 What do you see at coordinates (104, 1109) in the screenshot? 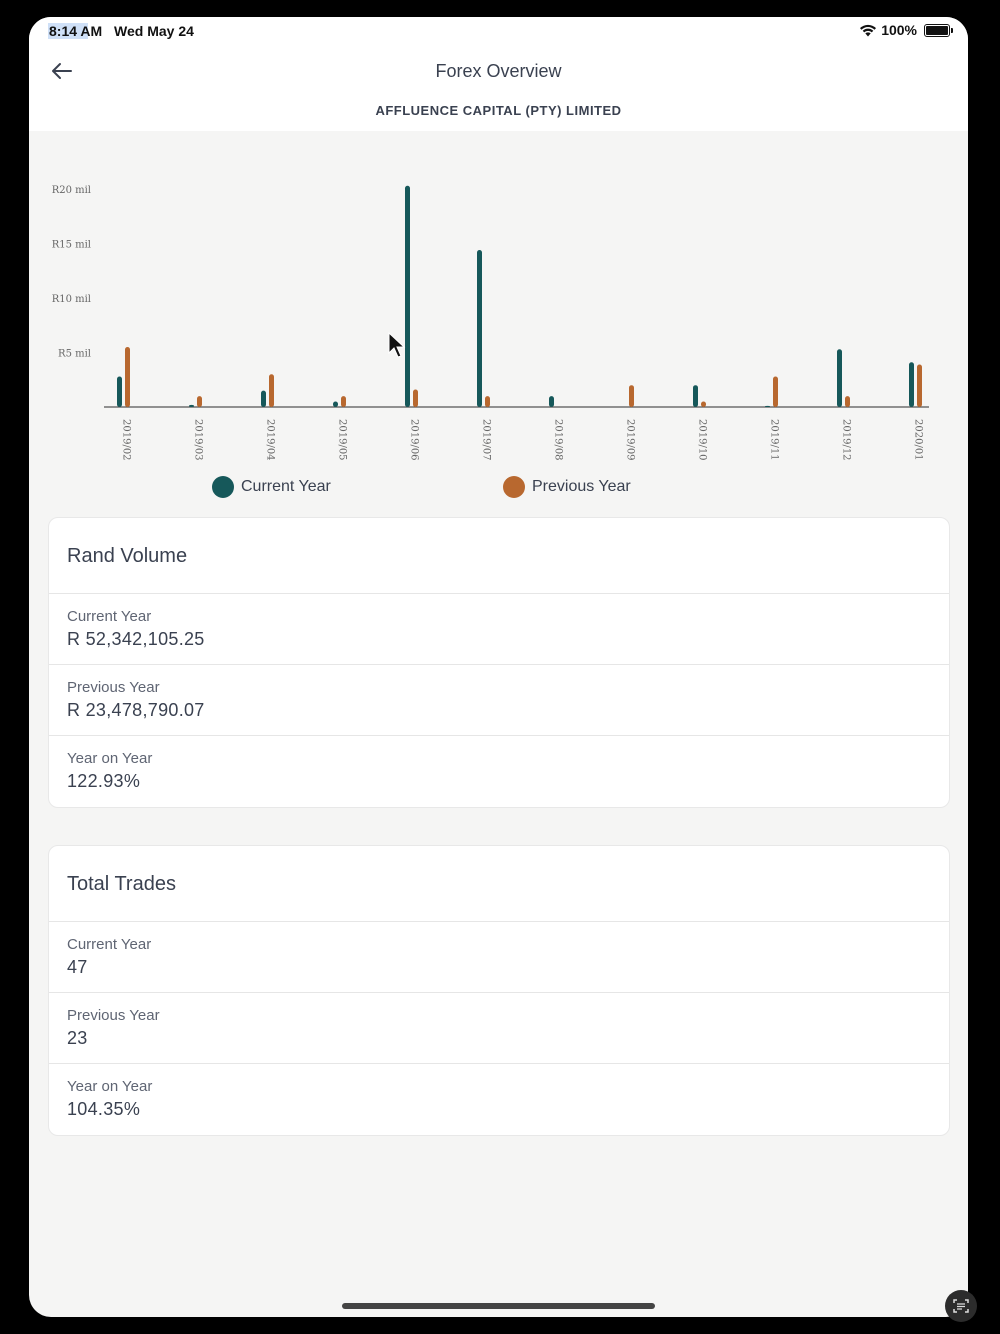
I see `stat-value: 104.35%` at bounding box center [104, 1109].